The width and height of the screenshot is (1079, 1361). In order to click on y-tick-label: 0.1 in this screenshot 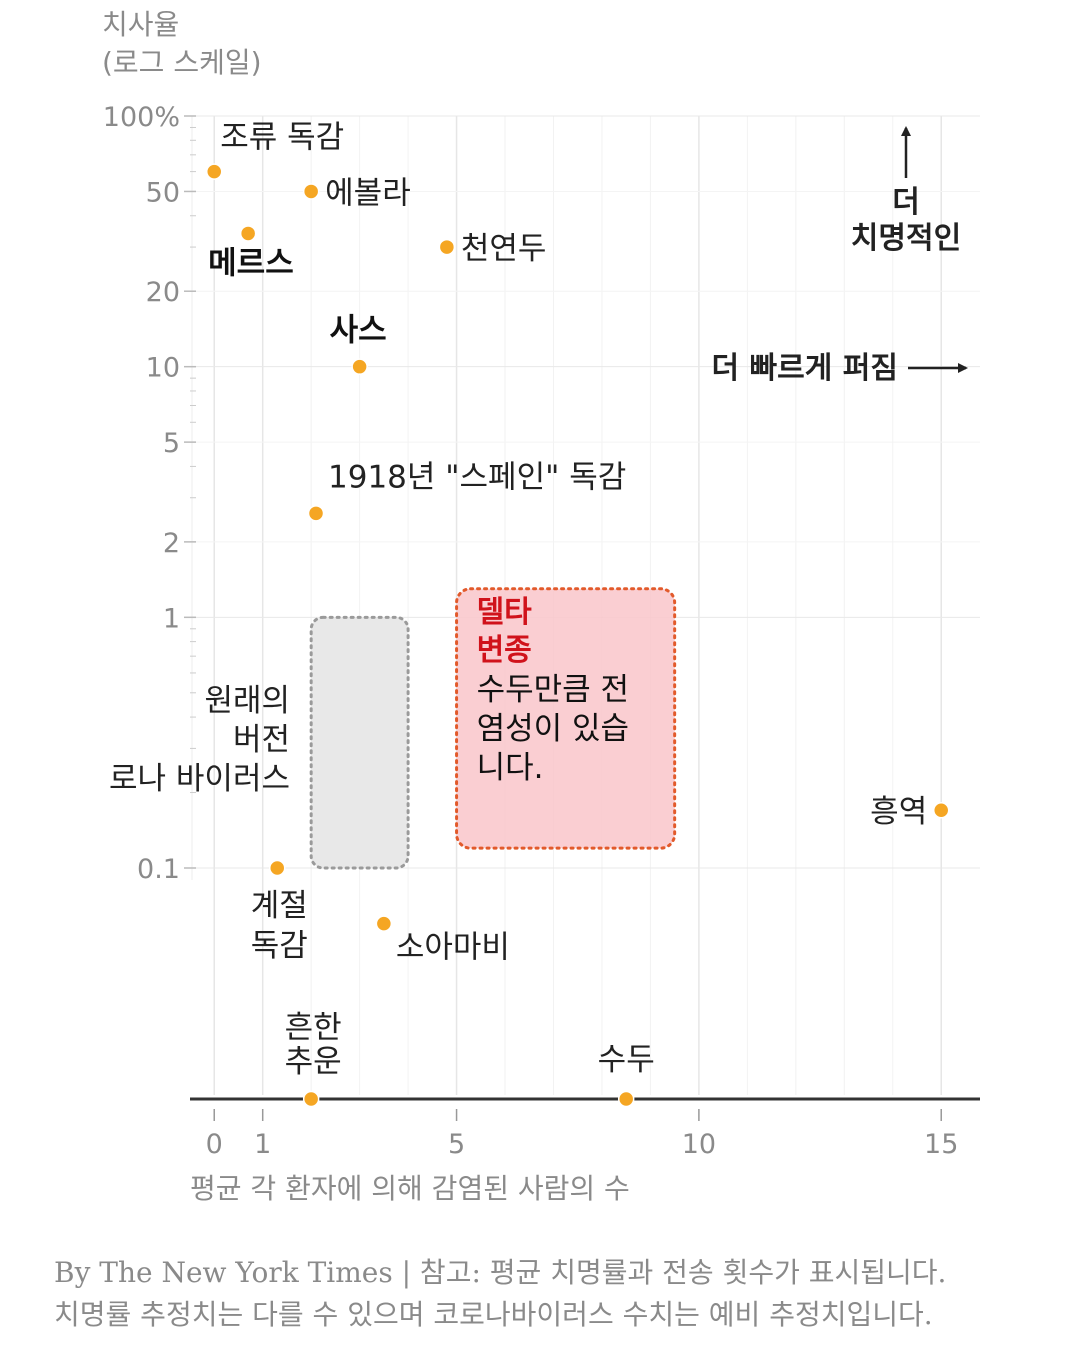, I will do `click(158, 869)`.